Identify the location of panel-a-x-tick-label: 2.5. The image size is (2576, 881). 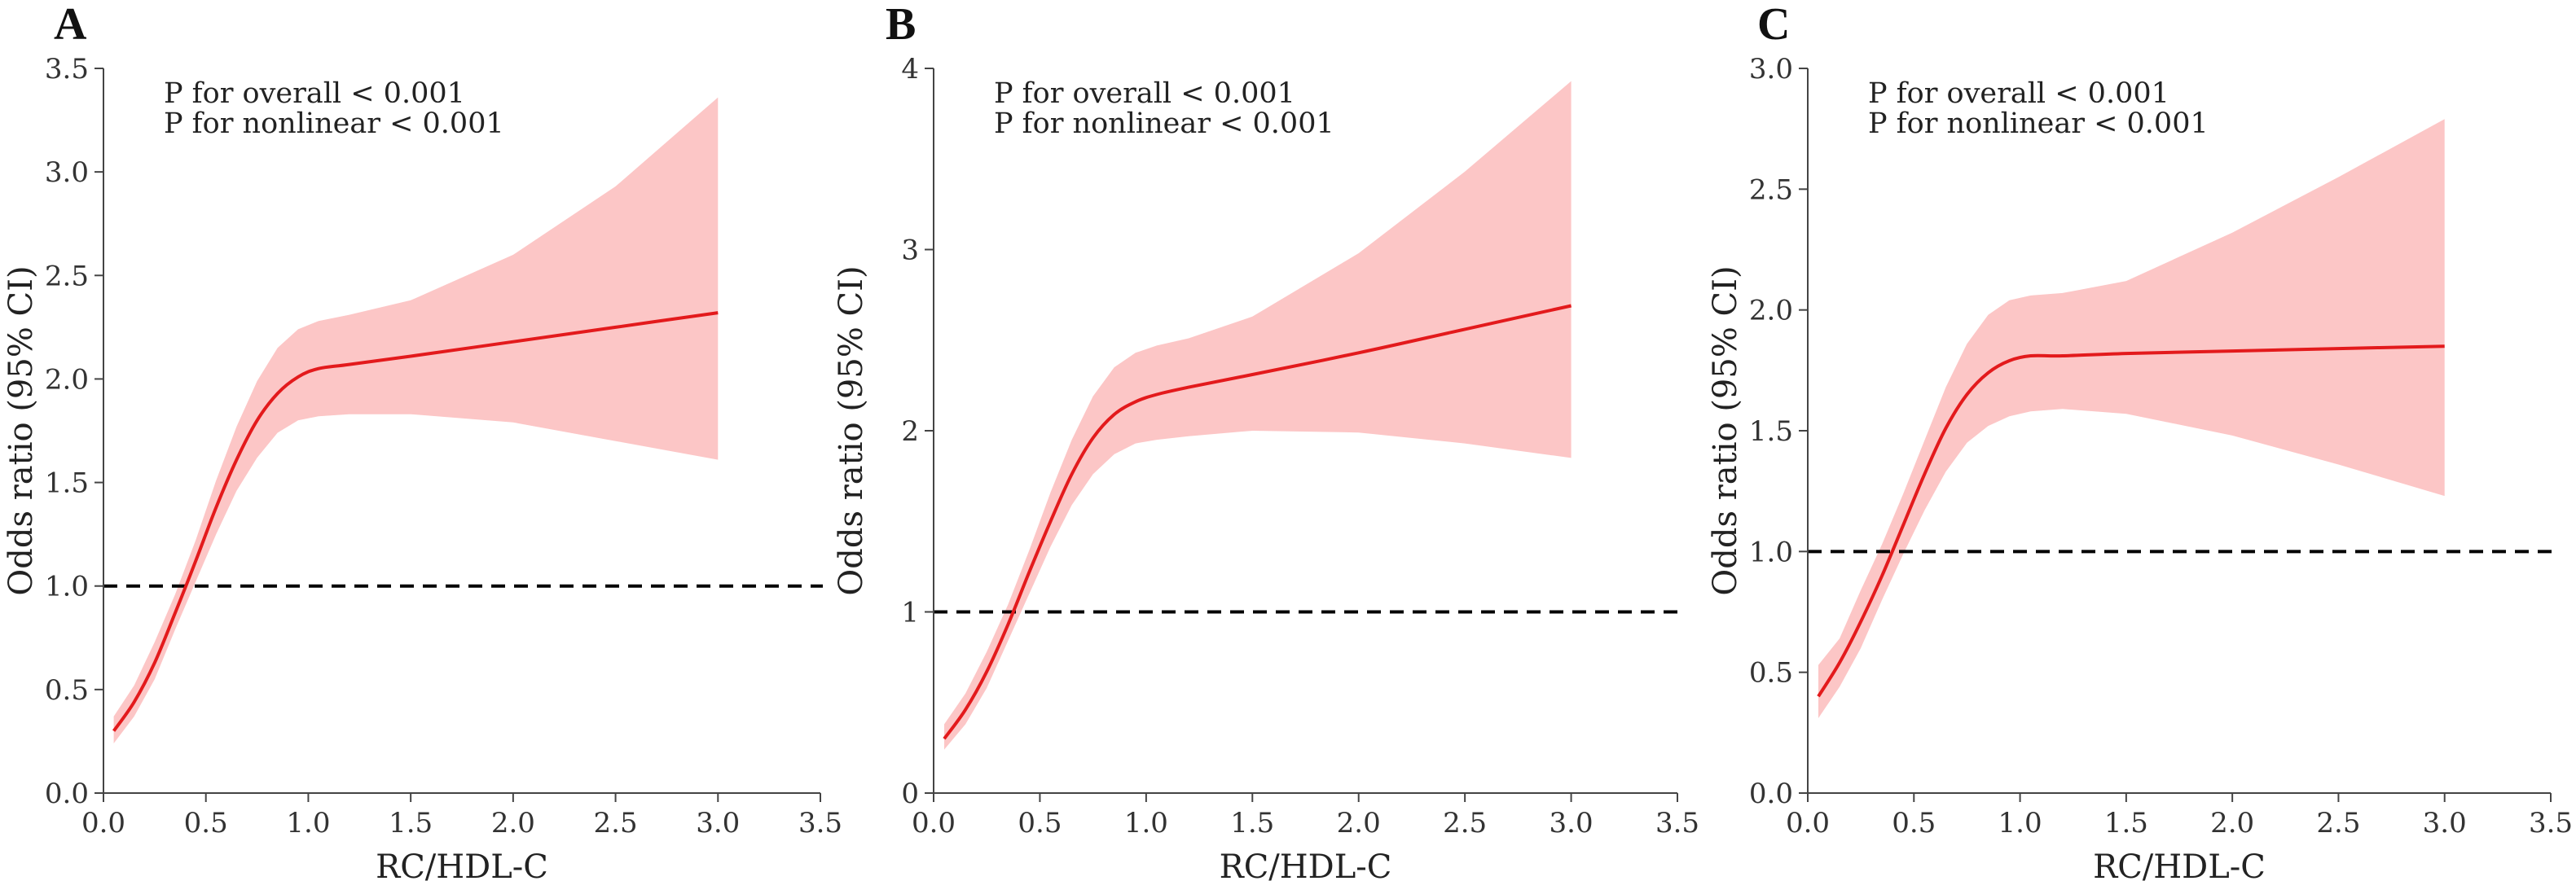
(616, 823).